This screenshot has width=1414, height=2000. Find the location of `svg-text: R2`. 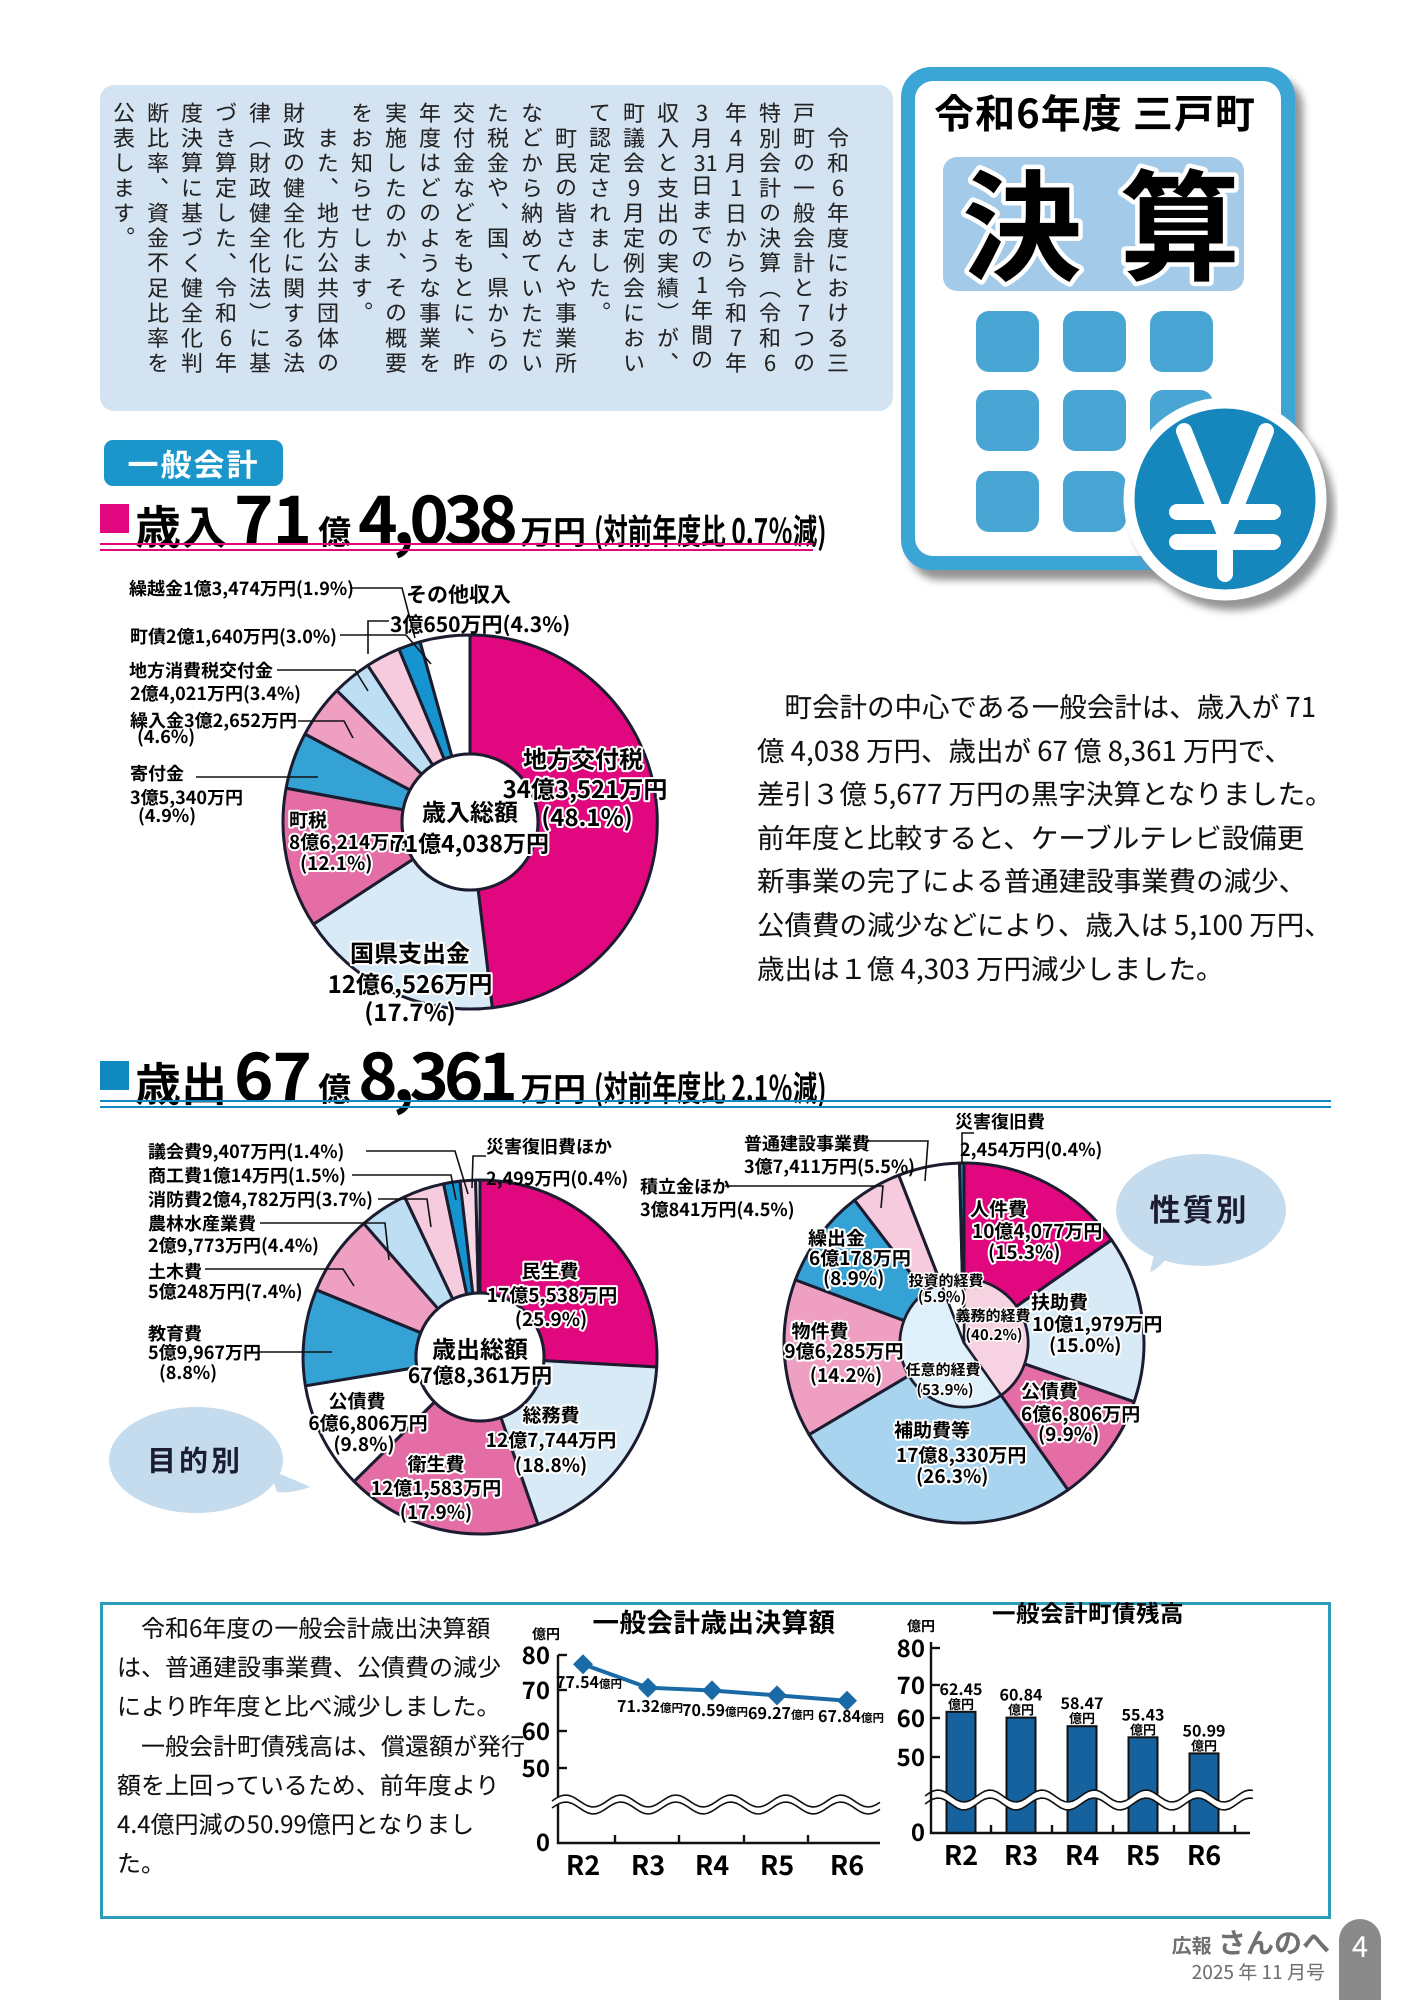

svg-text: R2 is located at coordinates (583, 1863).